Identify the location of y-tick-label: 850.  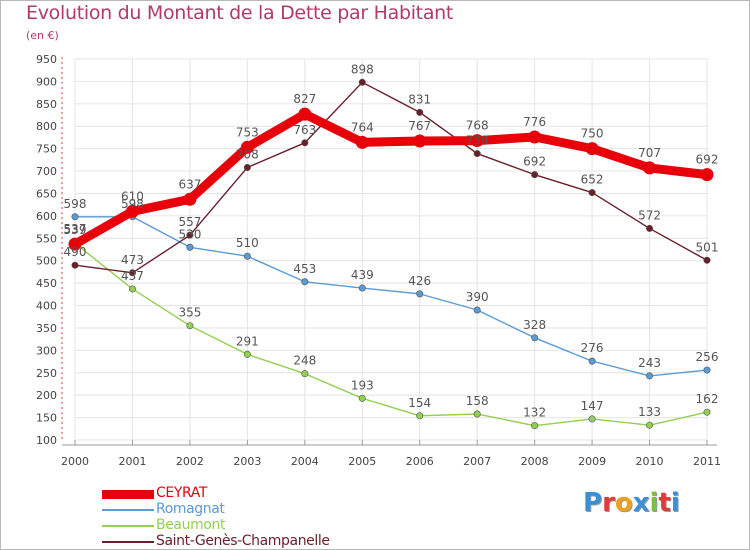
(46, 104).